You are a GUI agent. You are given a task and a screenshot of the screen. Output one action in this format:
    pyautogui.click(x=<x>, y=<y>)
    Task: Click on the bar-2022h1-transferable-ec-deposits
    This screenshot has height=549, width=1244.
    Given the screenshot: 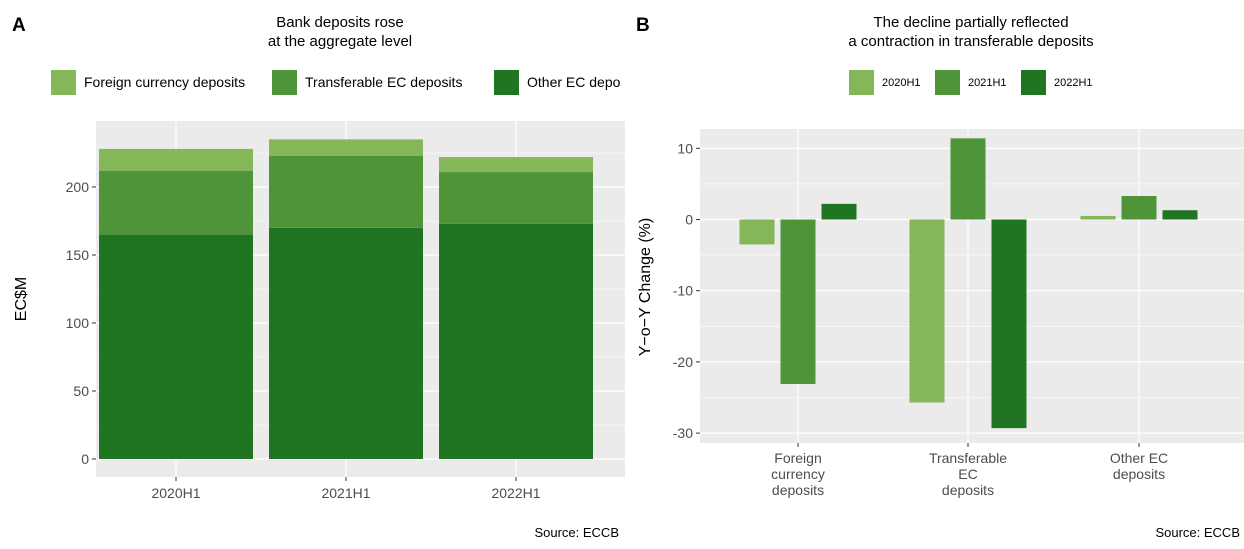 What is the action you would take?
    pyautogui.click(x=1009, y=324)
    